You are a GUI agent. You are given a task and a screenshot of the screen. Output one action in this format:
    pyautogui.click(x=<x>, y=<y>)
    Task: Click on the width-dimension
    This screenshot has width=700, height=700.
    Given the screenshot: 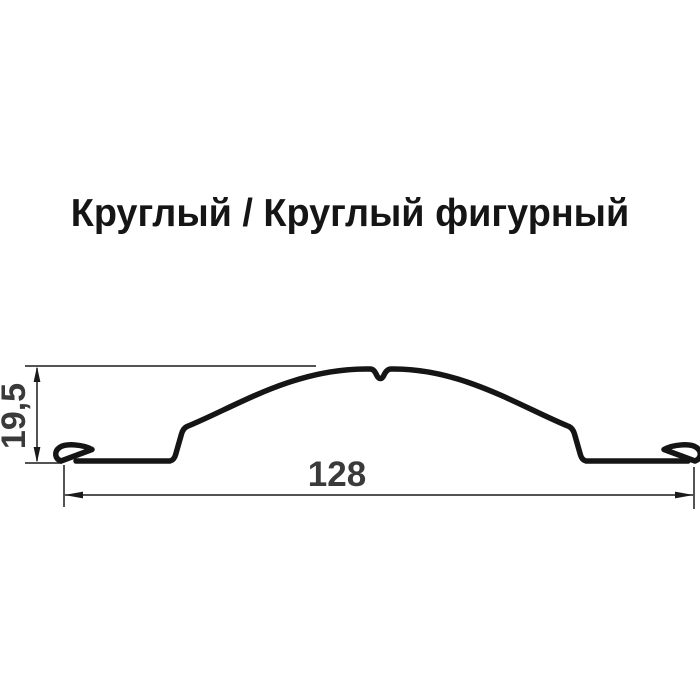 What is the action you would take?
    pyautogui.click(x=379, y=487)
    